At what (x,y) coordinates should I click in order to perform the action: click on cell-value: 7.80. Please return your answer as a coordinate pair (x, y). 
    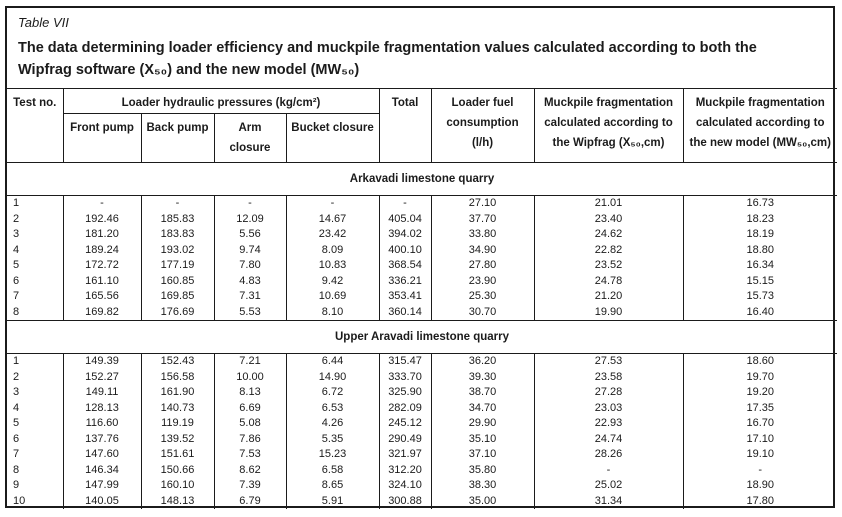
    Looking at the image, I should click on (250, 266).